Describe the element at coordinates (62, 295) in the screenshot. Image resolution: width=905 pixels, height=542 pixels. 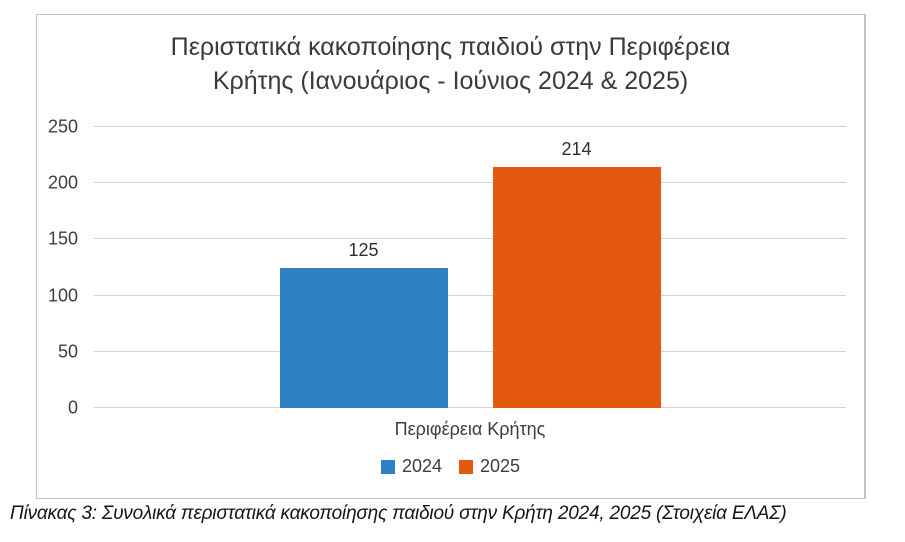
I see `y-tick-label-100: 100` at that location.